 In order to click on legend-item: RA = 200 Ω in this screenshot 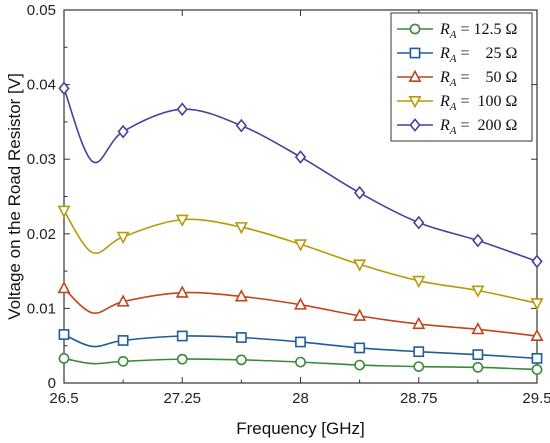, I will do `click(457, 127)`.